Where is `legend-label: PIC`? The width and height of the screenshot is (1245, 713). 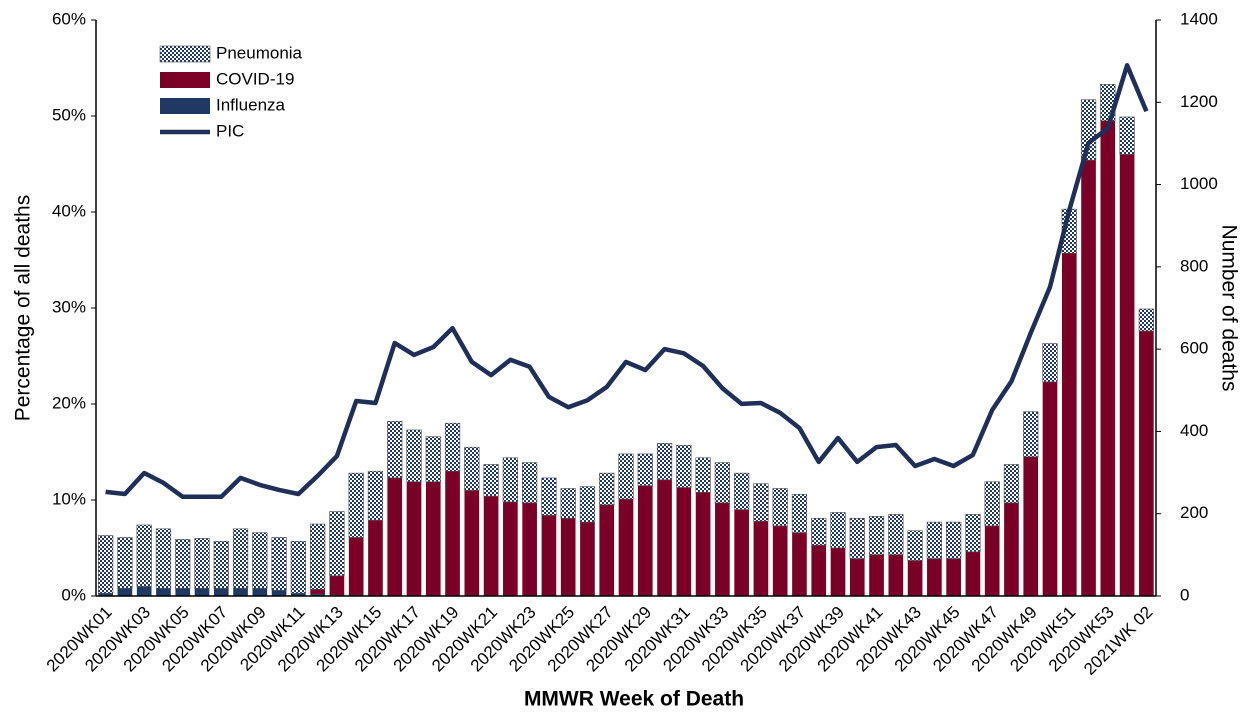 legend-label: PIC is located at coordinates (230, 130).